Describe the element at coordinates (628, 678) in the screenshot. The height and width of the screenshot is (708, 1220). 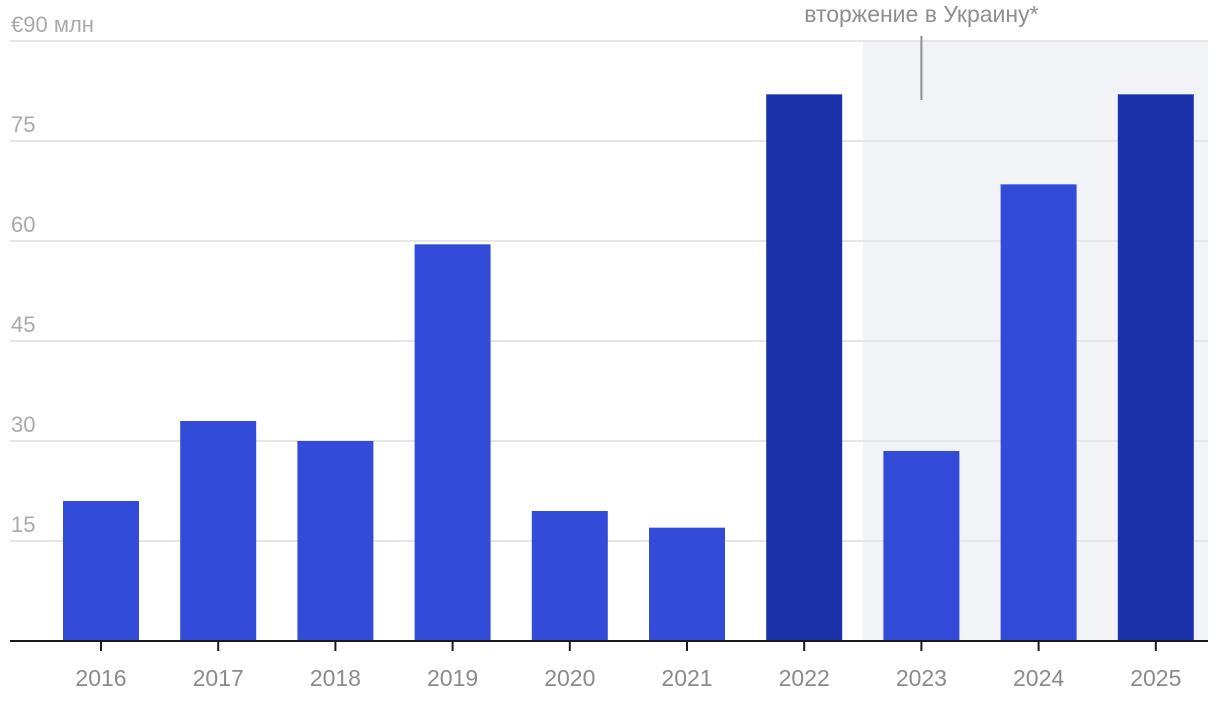
I see `x-axis-ticks: 2016 2017 2018 2019 2020 2021 2022 2023 2024 2025` at that location.